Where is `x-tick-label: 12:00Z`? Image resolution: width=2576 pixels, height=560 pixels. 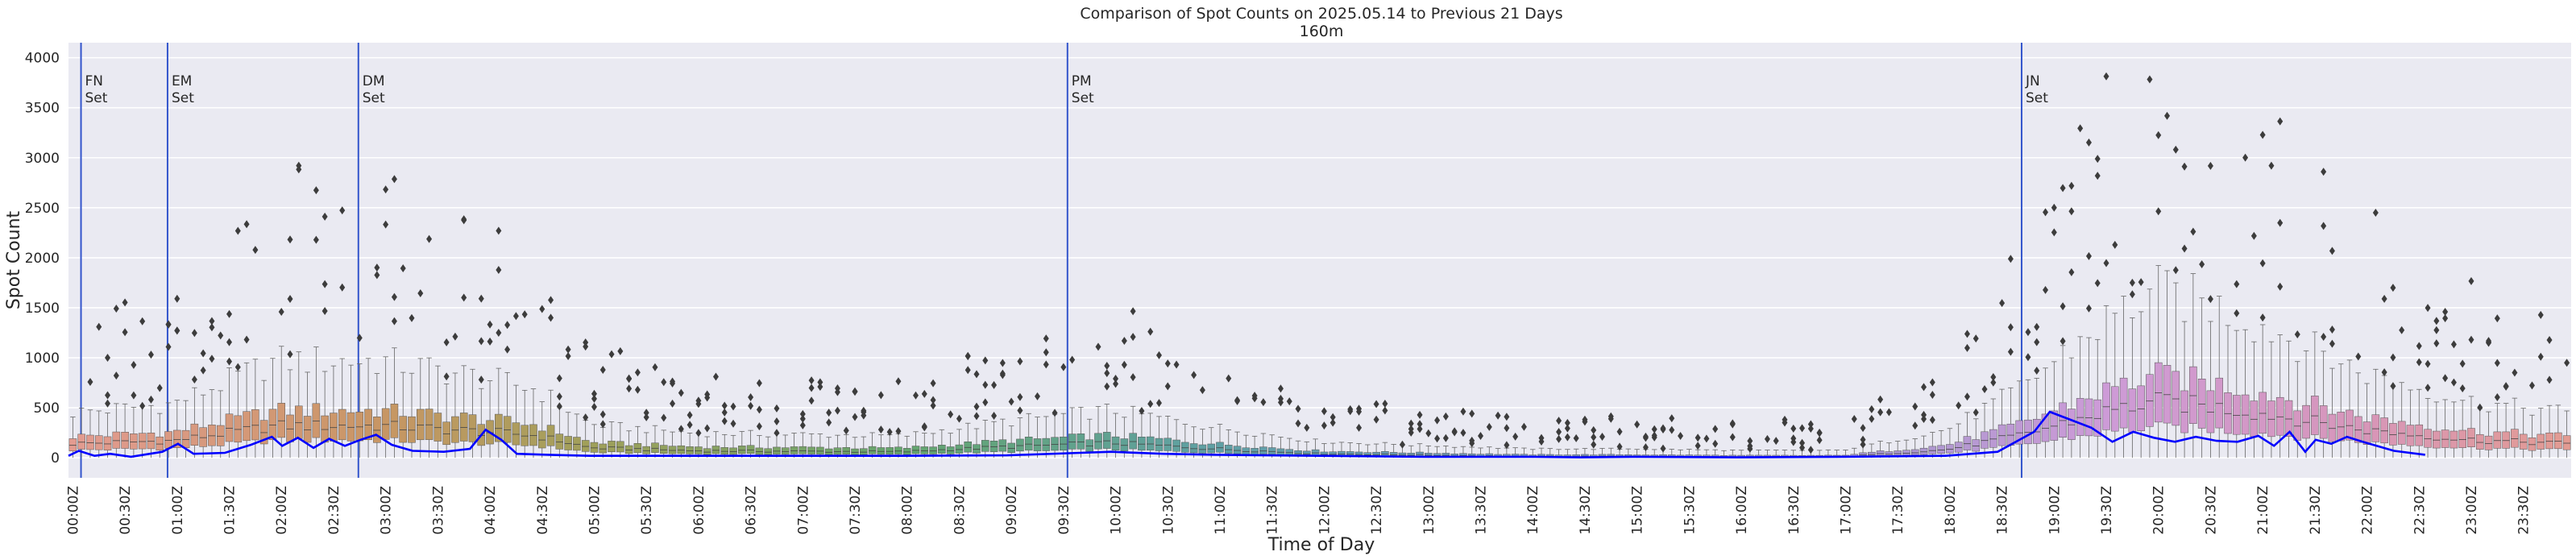 x-tick-label: 12:00Z is located at coordinates (1325, 511).